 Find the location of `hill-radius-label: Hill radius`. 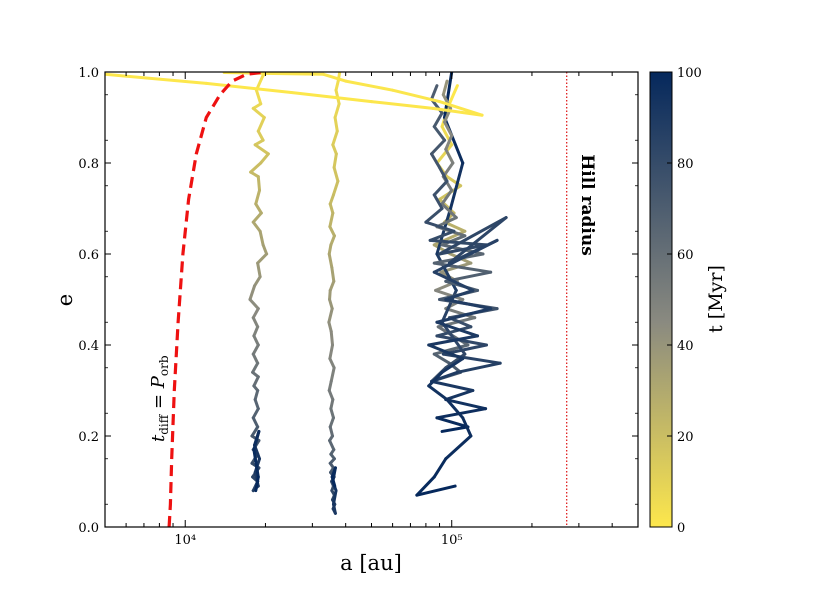

hill-radius-label: Hill radius is located at coordinates (587, 205).